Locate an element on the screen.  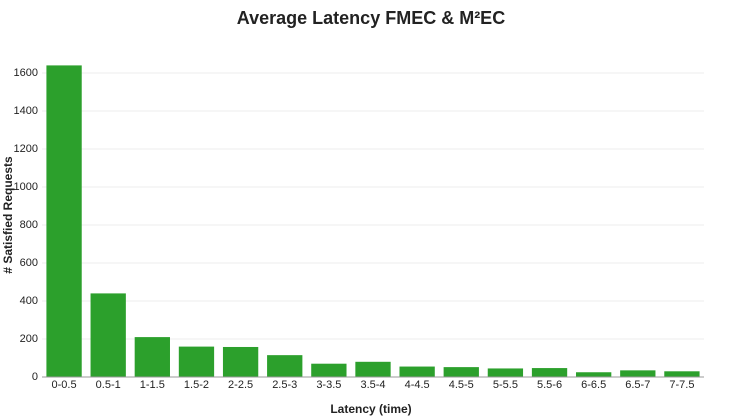
x-tick-label: 1.5-2 is located at coordinates (196, 385).